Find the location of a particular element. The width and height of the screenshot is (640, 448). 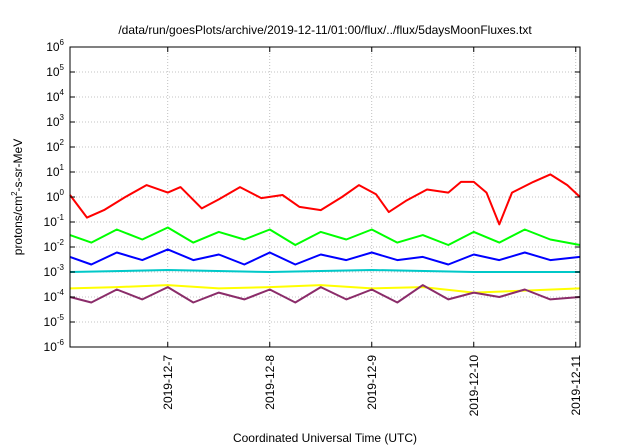

y-tick-label: 10³ is located at coordinates (55, 121).